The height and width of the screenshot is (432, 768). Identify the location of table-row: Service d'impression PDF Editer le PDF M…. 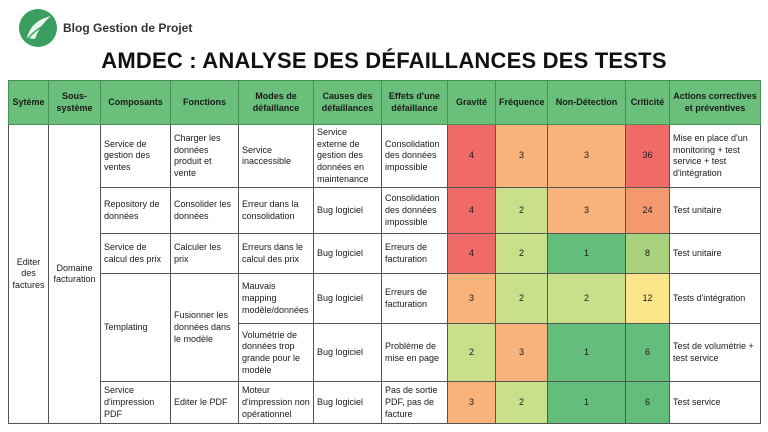
(385, 403).